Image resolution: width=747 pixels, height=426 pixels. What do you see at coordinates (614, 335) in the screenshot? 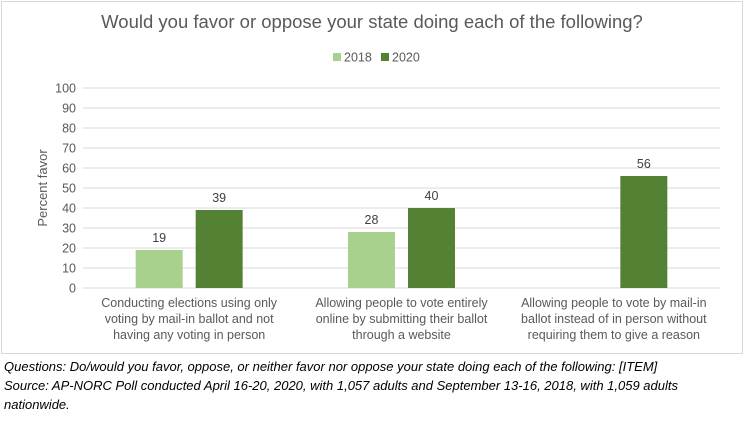
I see `category-label: requiring them to give a reason` at bounding box center [614, 335].